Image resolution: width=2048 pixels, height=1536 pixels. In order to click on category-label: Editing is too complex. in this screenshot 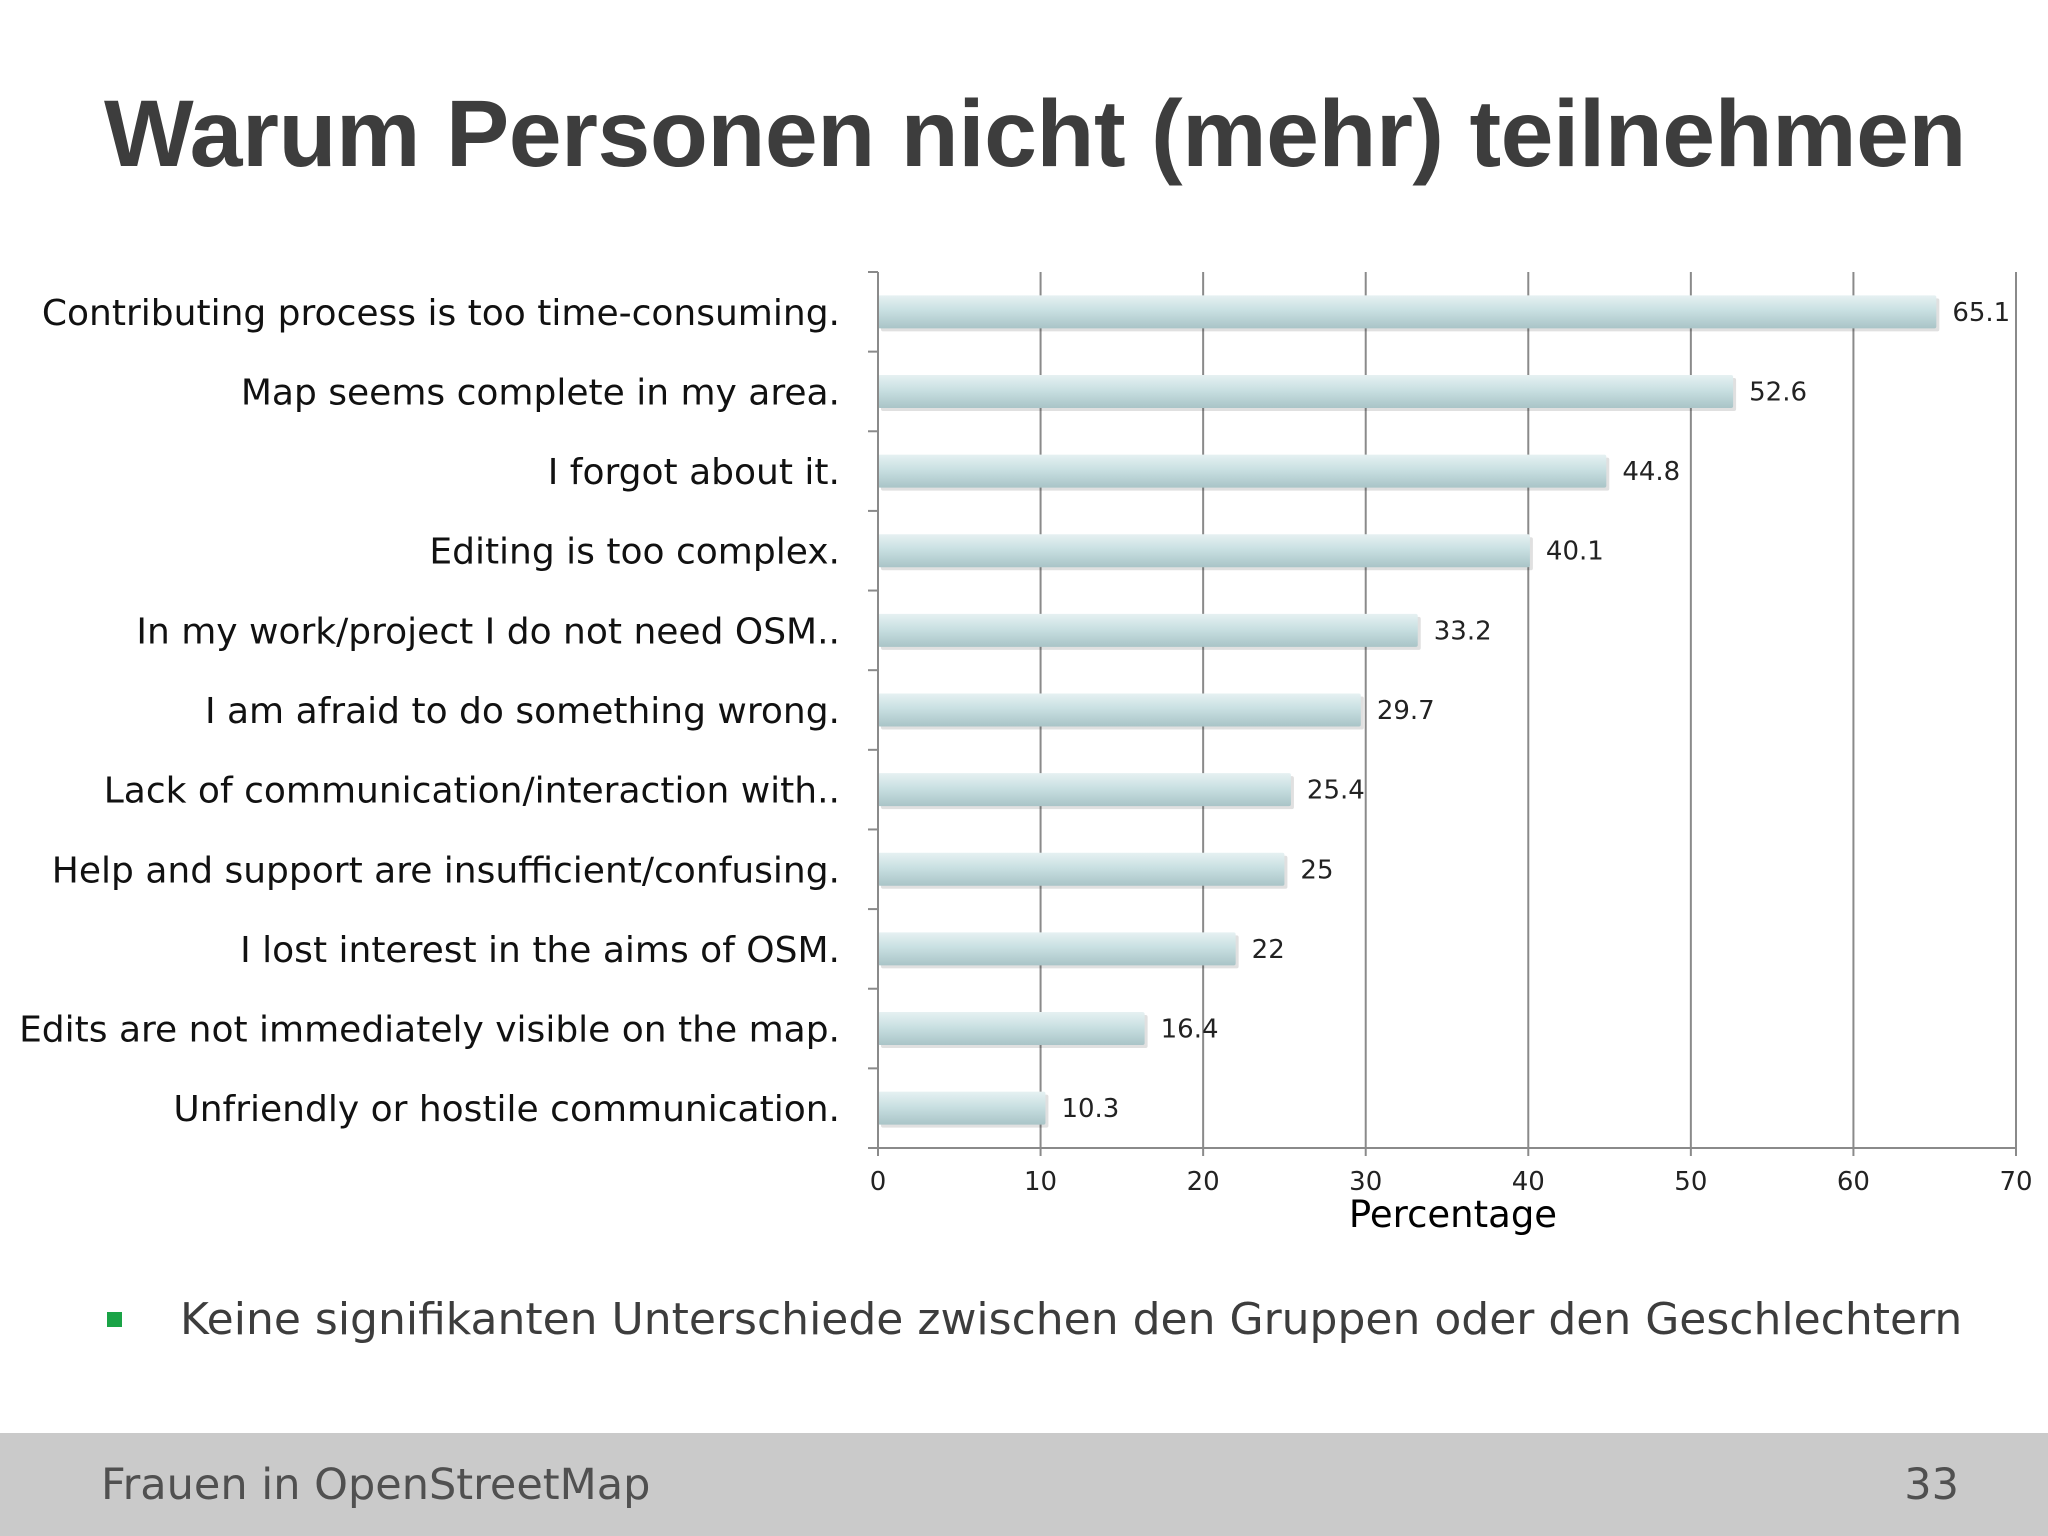, I will do `click(634, 552)`.